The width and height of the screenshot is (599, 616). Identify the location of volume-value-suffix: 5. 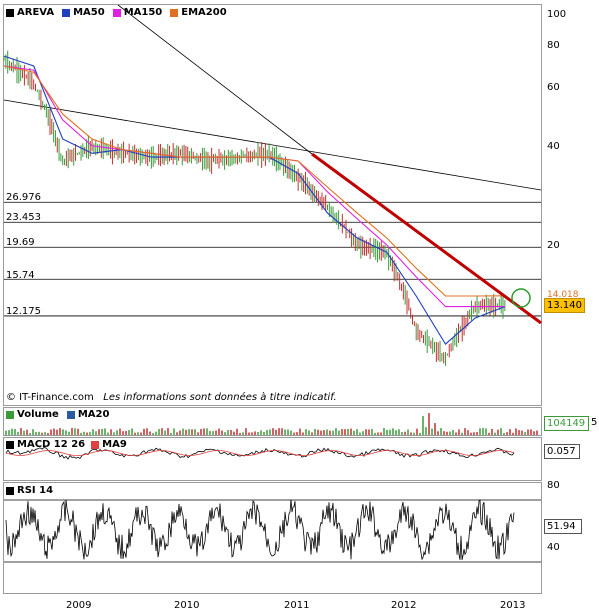
(594, 422).